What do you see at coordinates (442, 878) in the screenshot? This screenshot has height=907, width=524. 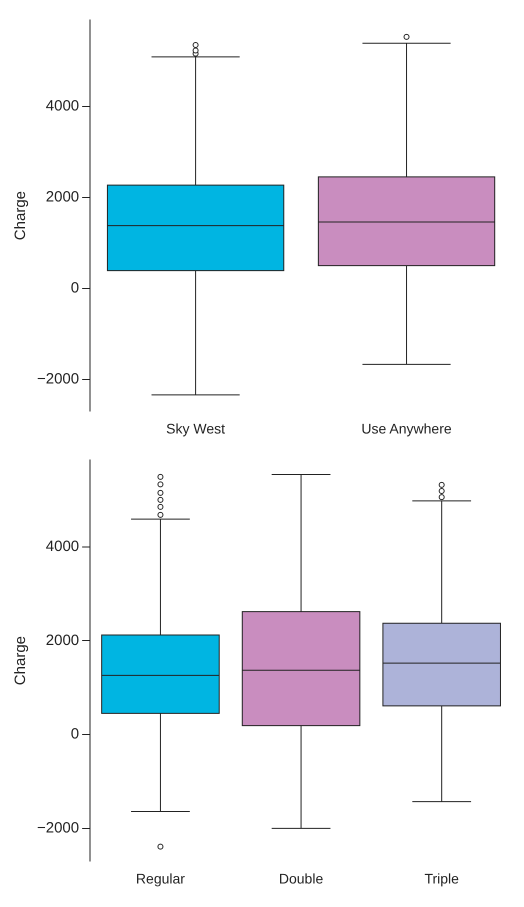 I see `x-tick-label: Triple` at bounding box center [442, 878].